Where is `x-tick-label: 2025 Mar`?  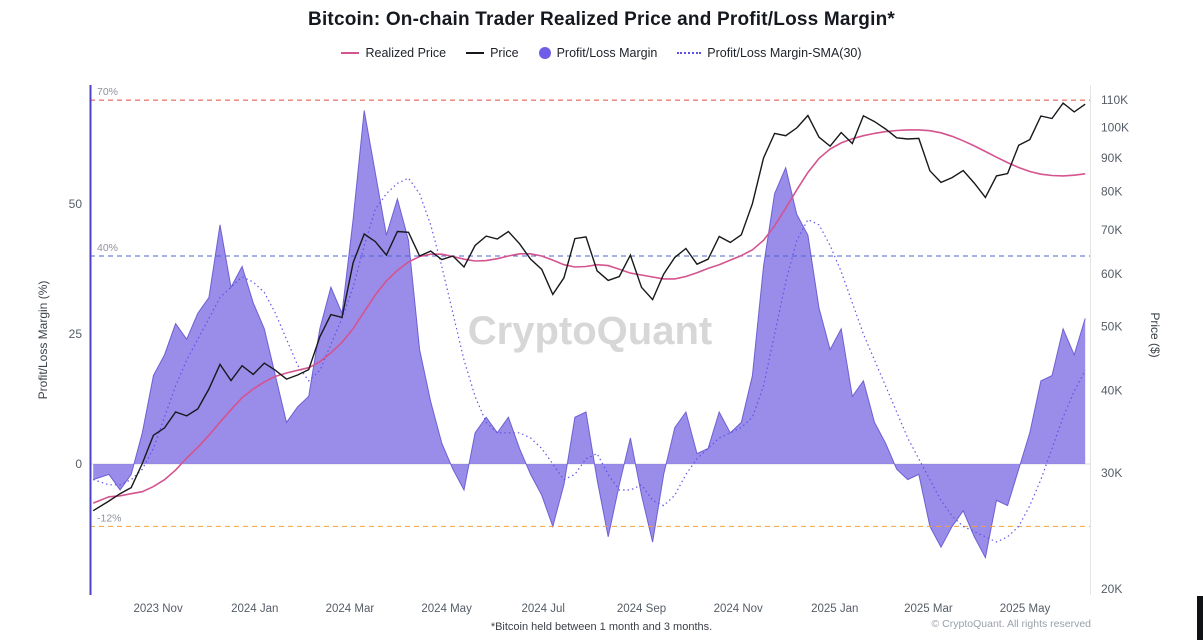 x-tick-label: 2025 Mar is located at coordinates (928, 609).